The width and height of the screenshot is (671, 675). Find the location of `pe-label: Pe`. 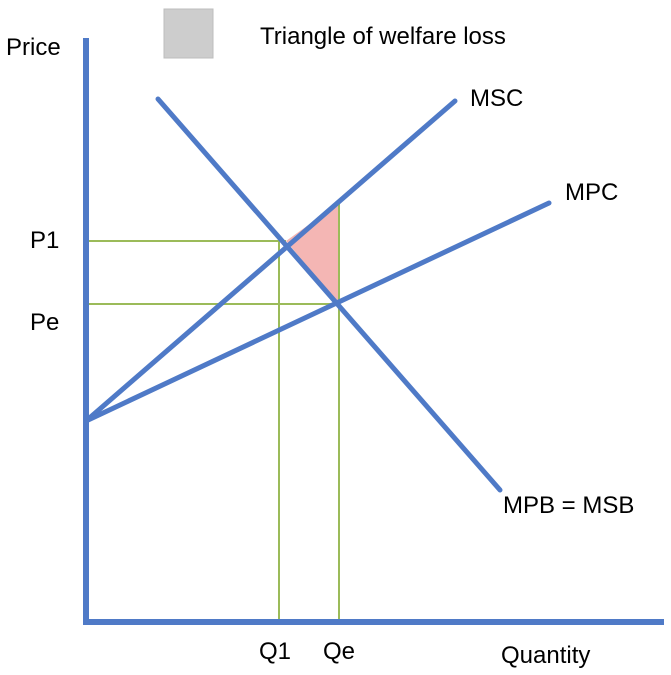

pe-label: Pe is located at coordinates (44, 322).